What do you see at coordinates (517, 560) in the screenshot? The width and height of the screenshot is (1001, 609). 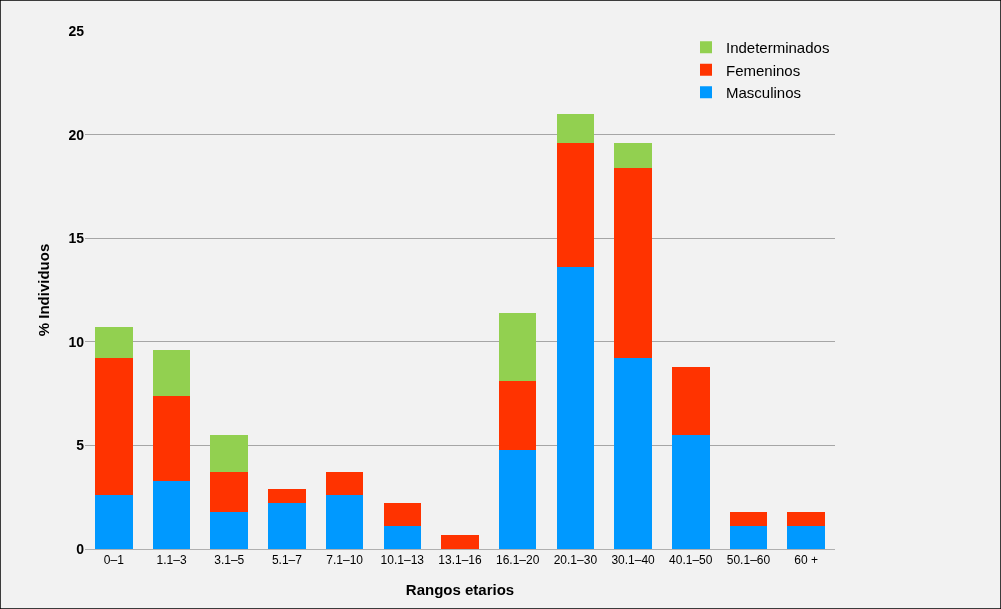 I see `x-tick-label: 16.1–20` at bounding box center [517, 560].